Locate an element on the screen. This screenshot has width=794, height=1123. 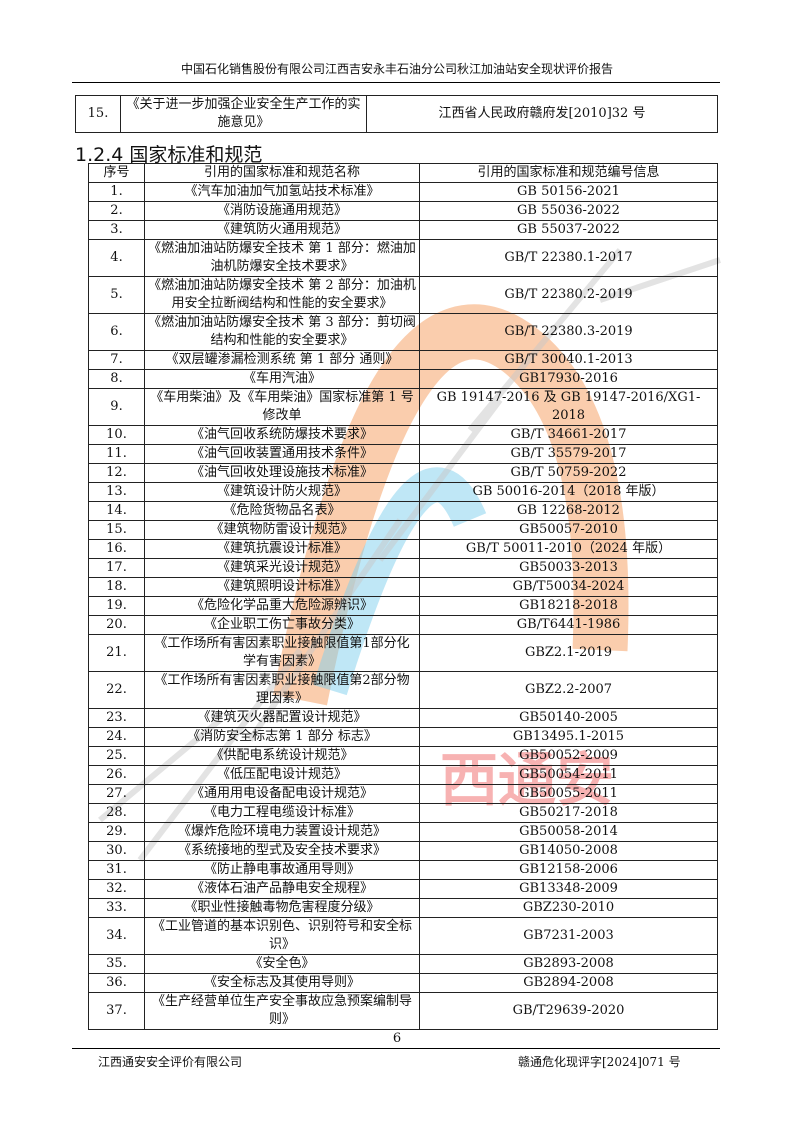
standard-name: 《安全色》 is located at coordinates (282, 964).